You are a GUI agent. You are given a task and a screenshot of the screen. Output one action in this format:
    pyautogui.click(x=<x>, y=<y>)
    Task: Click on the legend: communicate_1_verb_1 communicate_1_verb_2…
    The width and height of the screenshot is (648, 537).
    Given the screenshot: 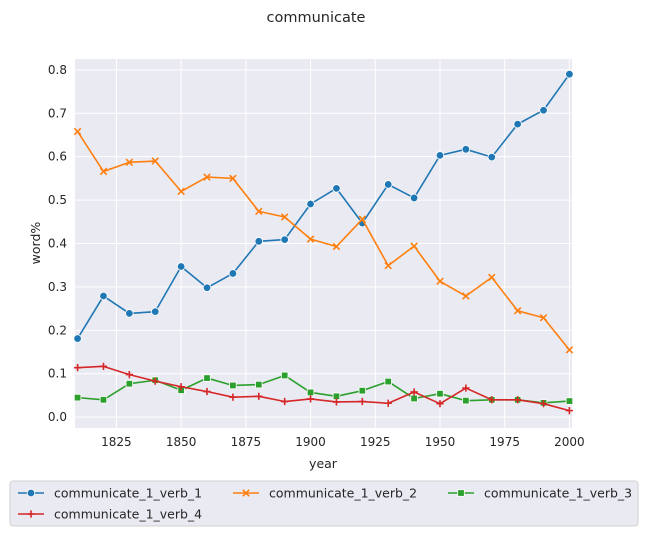 What is the action you would take?
    pyautogui.click(x=324, y=503)
    